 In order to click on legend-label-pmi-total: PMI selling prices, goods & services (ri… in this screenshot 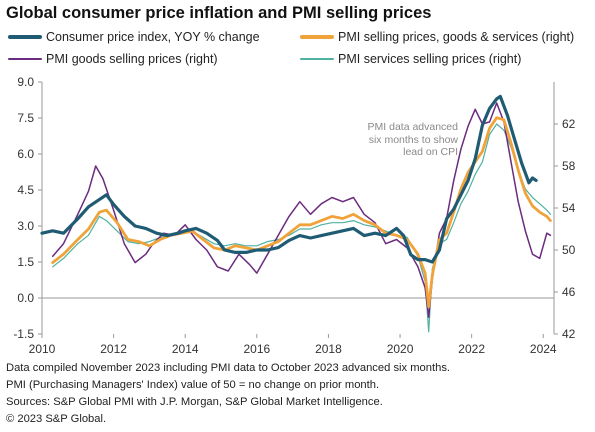, I will do `click(456, 37)`.